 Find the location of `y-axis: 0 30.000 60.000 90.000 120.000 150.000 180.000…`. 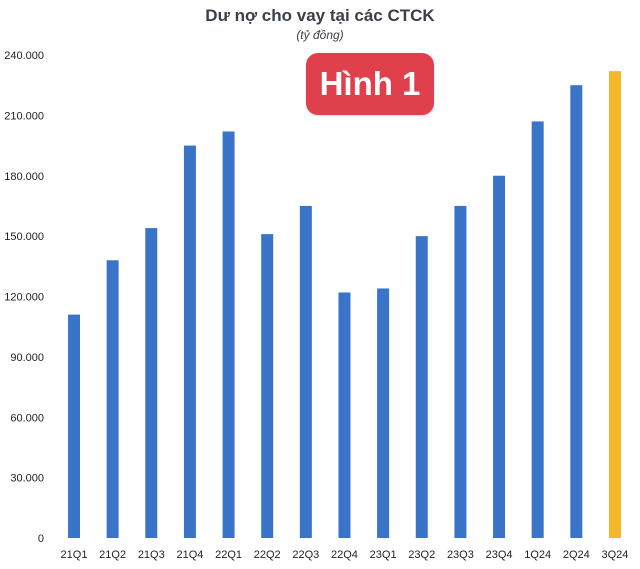

y-axis: 0 30.000 60.000 90.000 120.000 150.000 180.000… is located at coordinates (24, 297).